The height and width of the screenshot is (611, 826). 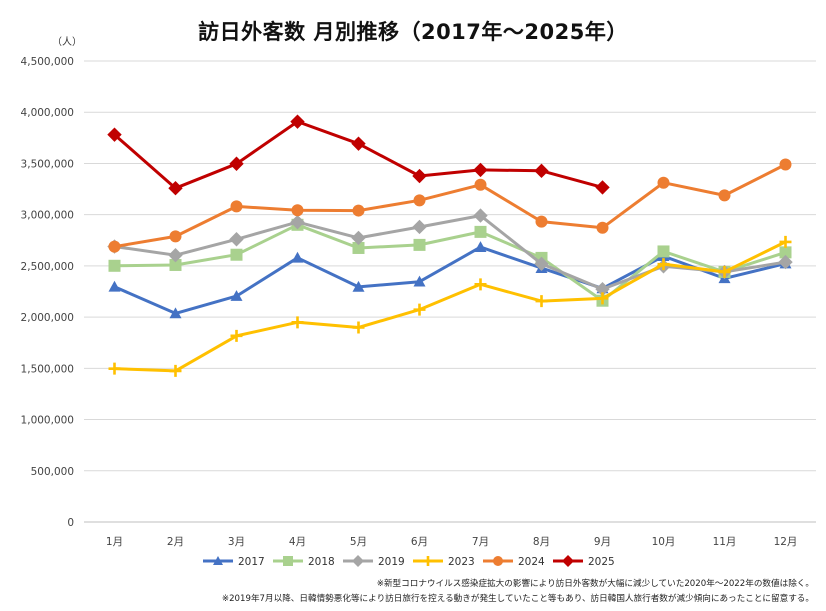 I want to click on series-line-2024, so click(x=450, y=206).